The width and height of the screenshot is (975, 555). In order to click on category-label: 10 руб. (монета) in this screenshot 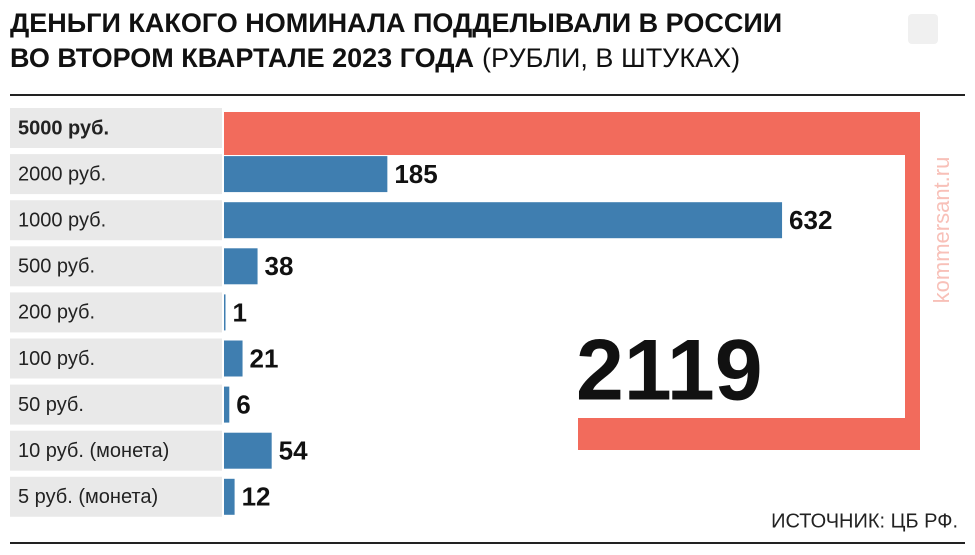, I will do `click(93, 451)`.